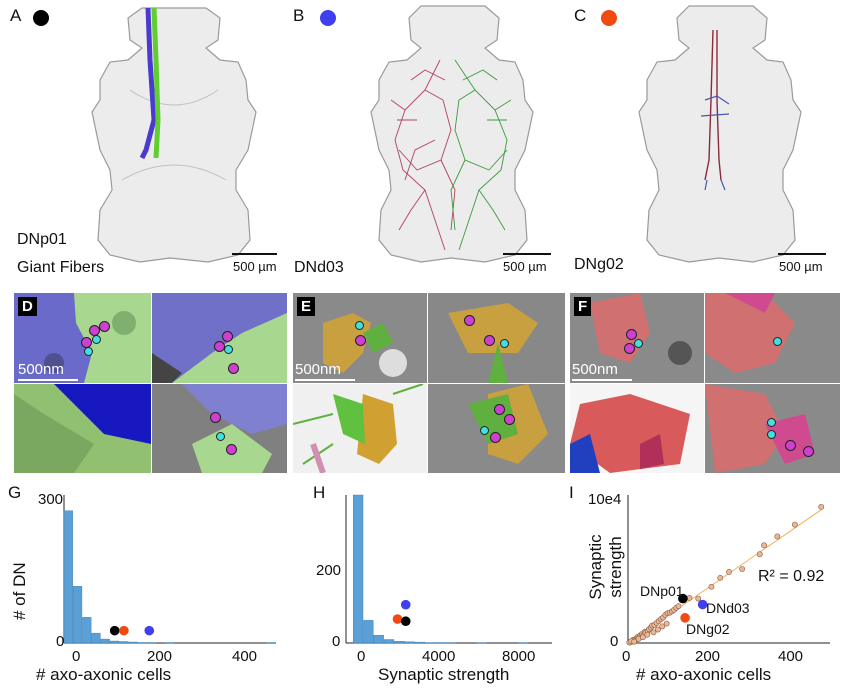  I want to click on i-label-dnd03: DNd03, so click(728, 608).